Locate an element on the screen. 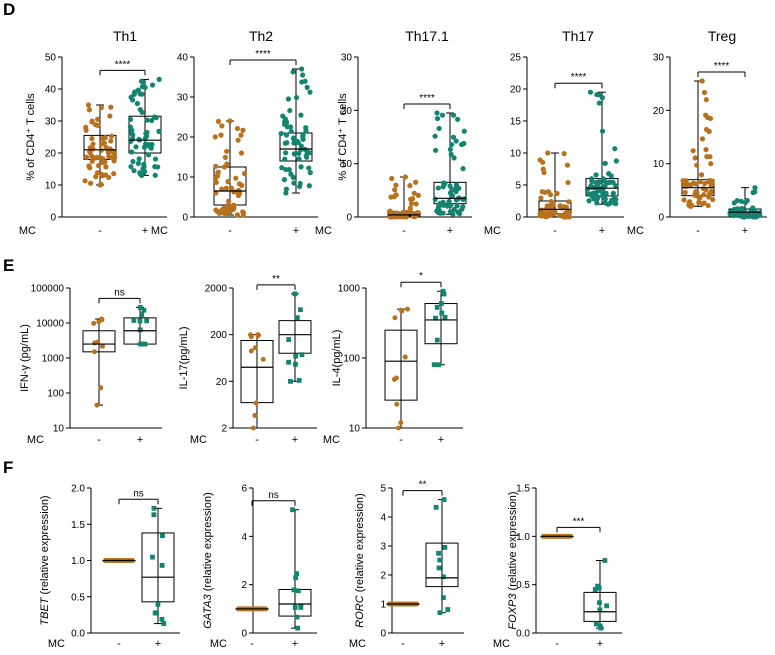 The width and height of the screenshot is (775, 655). y-tick-label: 0 is located at coordinates (244, 634).